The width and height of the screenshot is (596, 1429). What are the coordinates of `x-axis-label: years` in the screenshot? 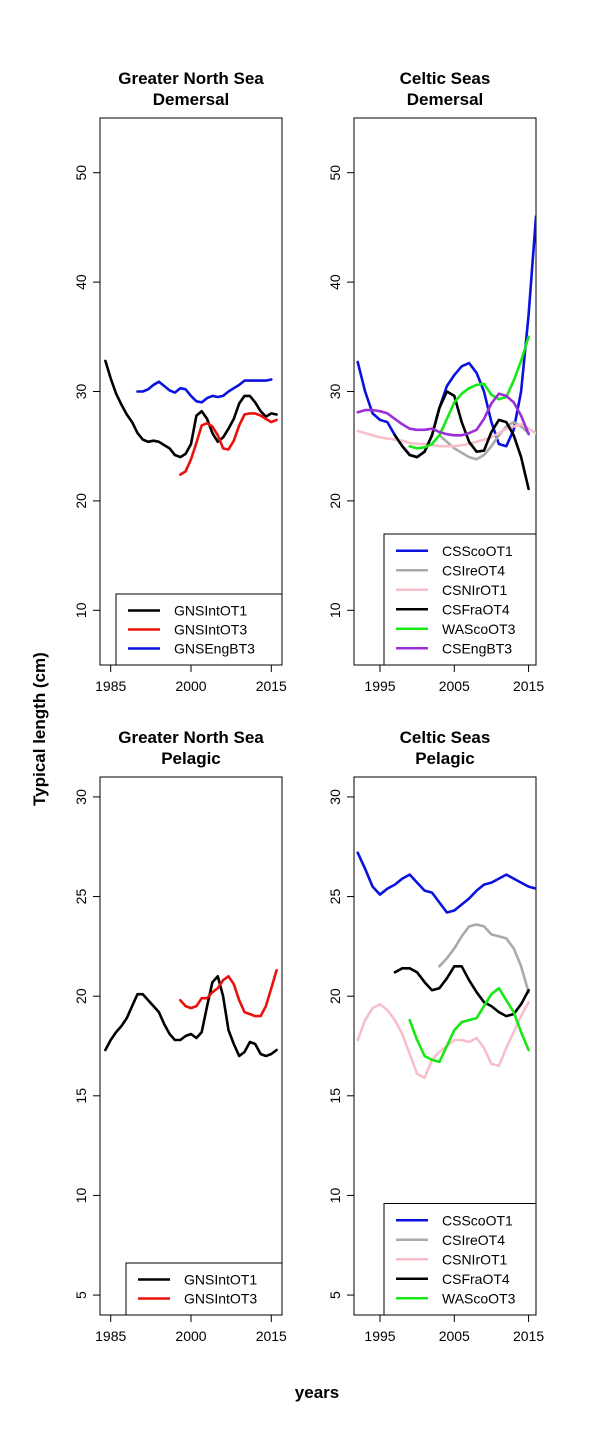 It's located at (317, 1392).